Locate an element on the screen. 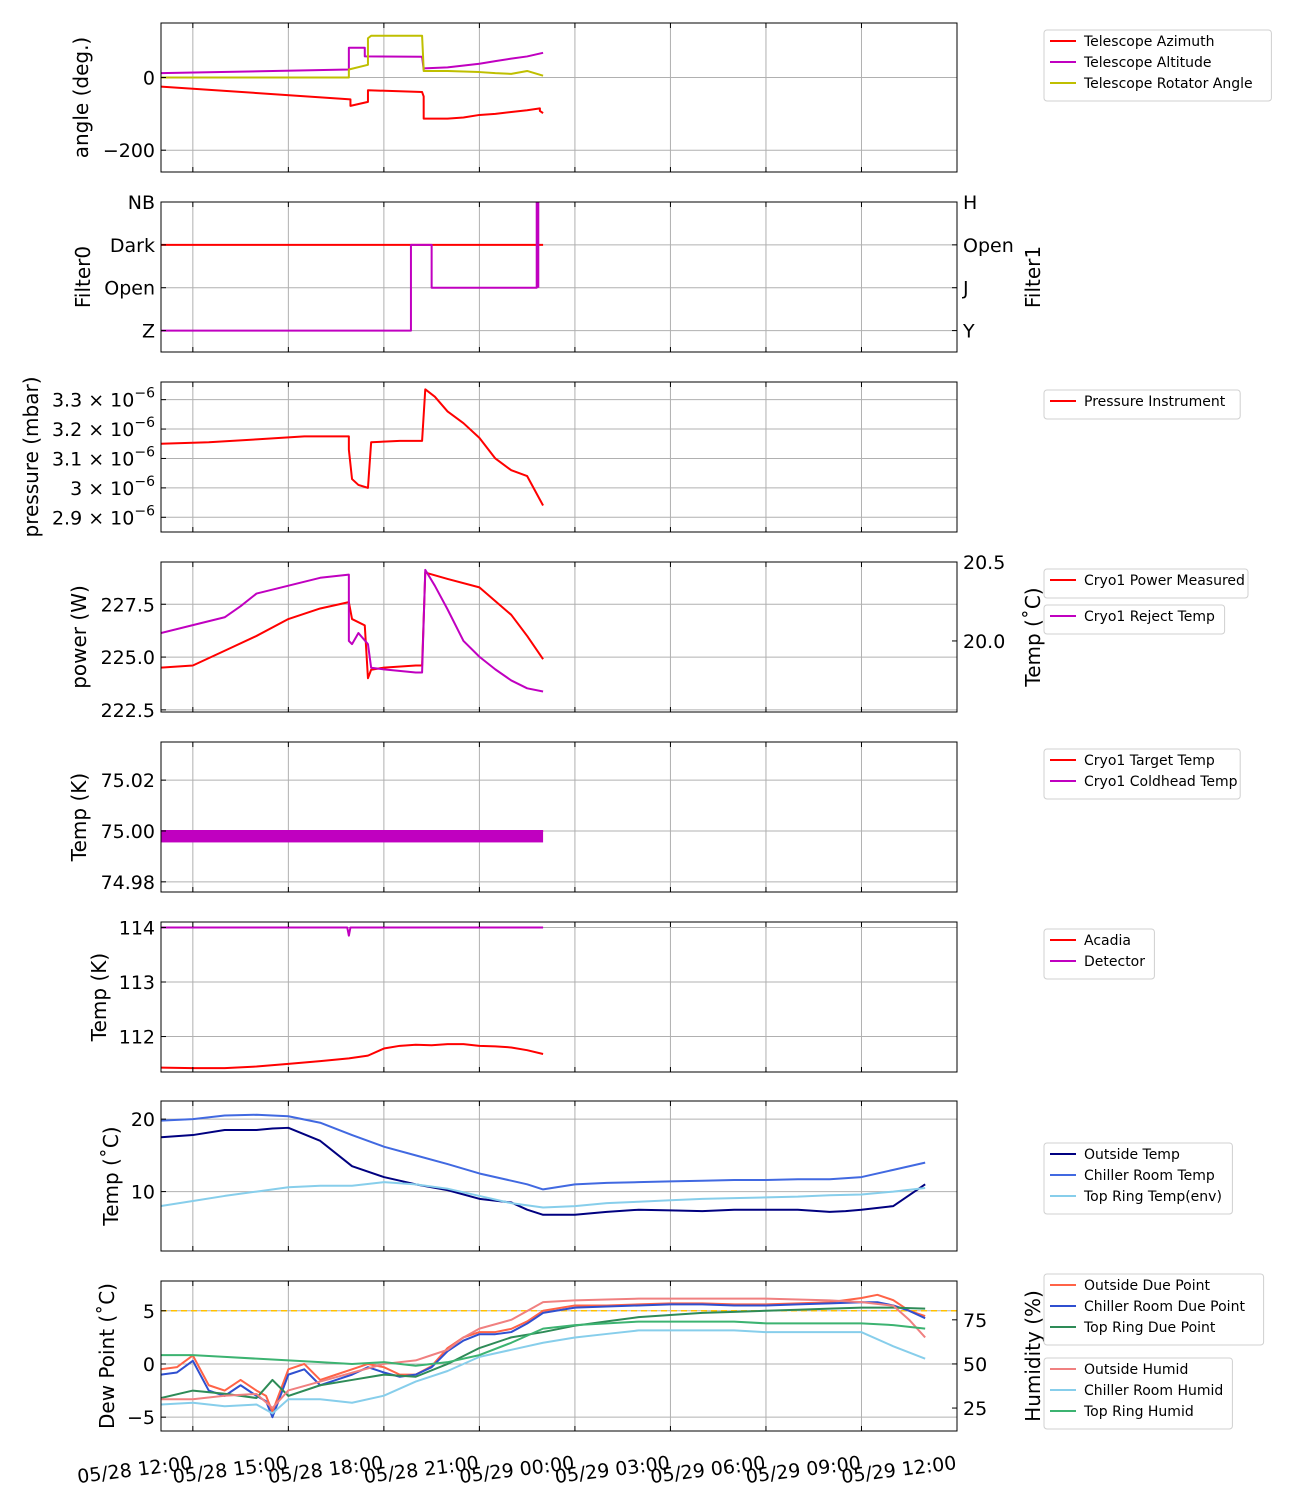  legend-label: Cryo1 Target Temp is located at coordinates (1149, 761).